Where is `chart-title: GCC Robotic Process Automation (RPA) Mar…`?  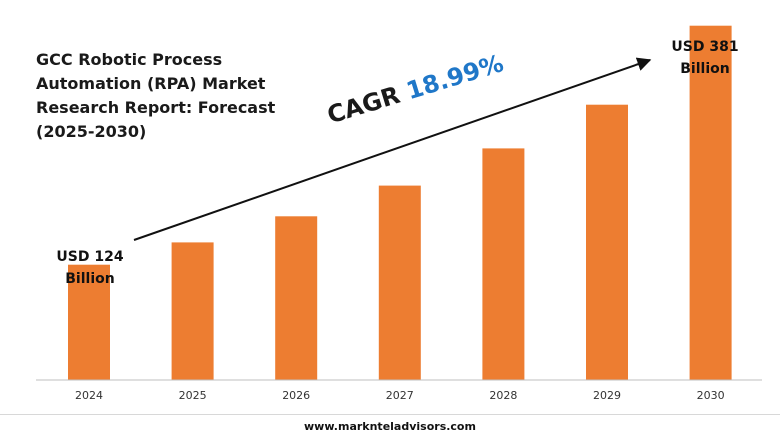 chart-title: GCC Robotic Process Automation (RPA) Mar… is located at coordinates (161, 96).